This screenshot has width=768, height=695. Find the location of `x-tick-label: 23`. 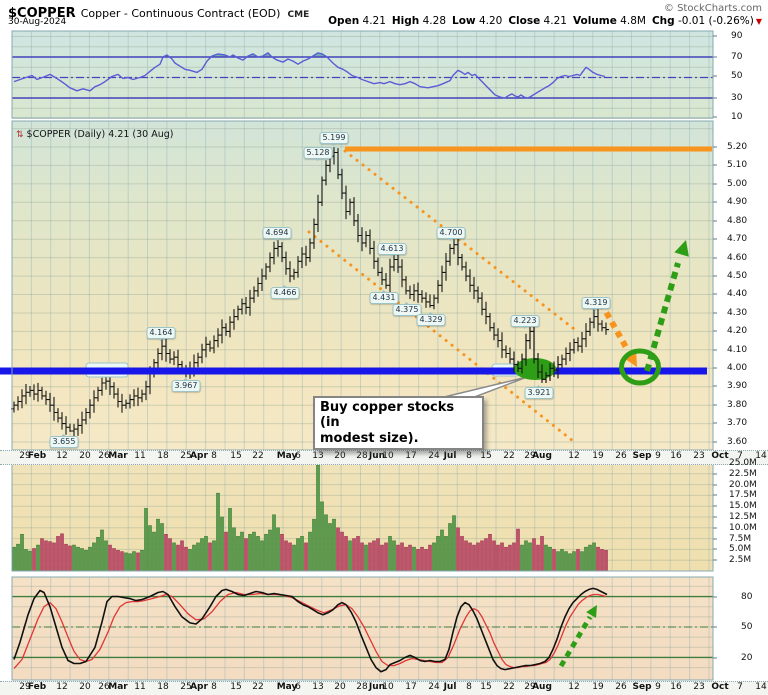

x-tick-label: 23 is located at coordinates (699, 456).